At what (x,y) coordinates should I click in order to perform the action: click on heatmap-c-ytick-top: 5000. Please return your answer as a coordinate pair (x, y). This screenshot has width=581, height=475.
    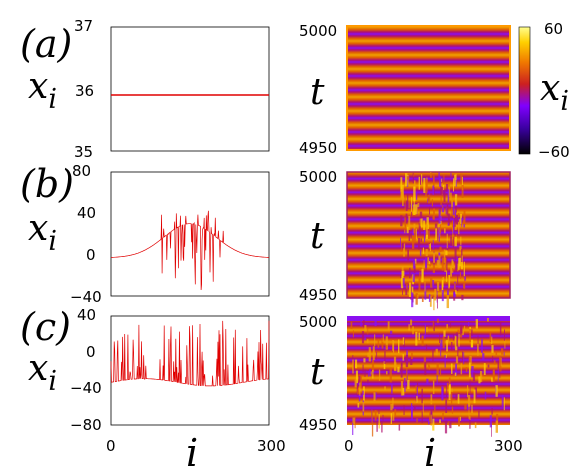
    Looking at the image, I should click on (318, 322).